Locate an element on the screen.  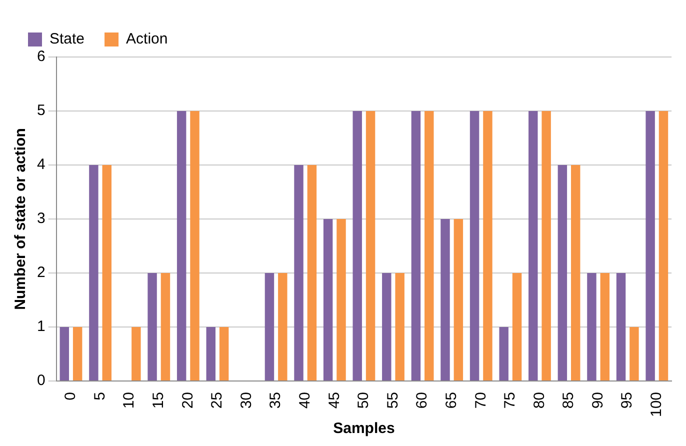
x-tick-label: 70 is located at coordinates (481, 400).